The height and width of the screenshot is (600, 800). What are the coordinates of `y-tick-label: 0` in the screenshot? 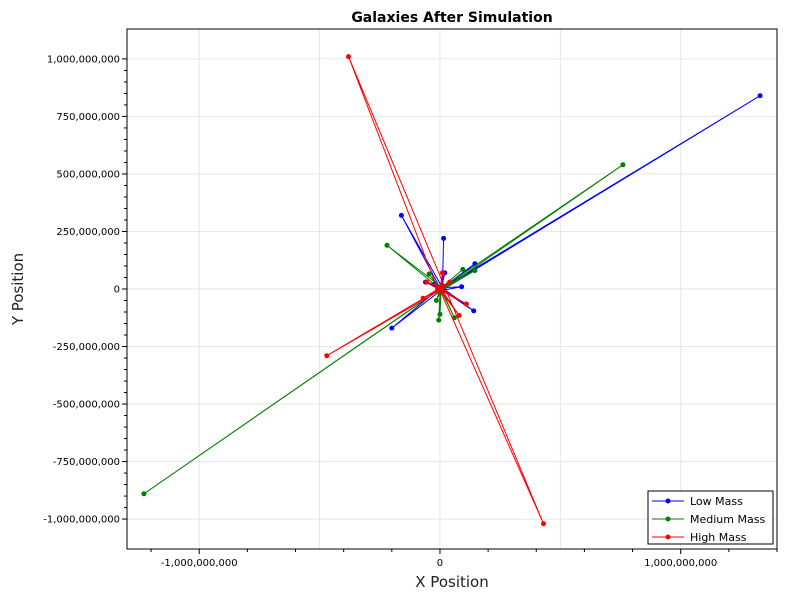 It's located at (117, 290).